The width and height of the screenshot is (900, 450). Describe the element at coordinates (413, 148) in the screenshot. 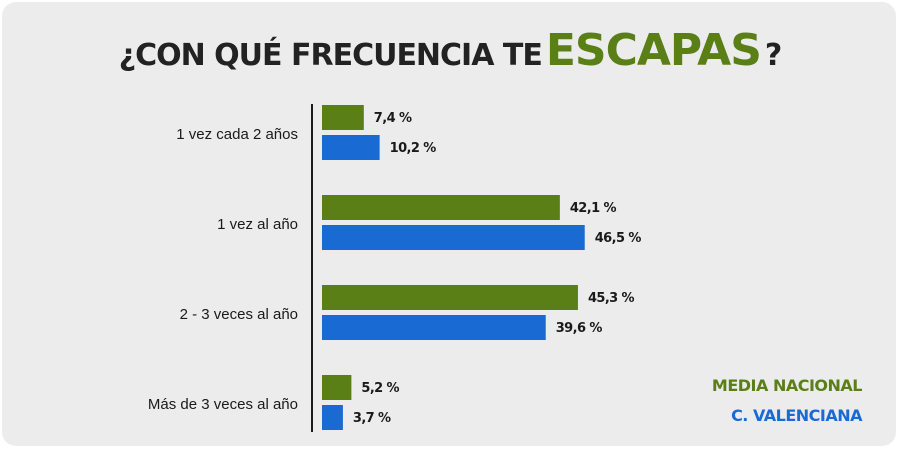

I see `value-label: 10,2 %` at that location.